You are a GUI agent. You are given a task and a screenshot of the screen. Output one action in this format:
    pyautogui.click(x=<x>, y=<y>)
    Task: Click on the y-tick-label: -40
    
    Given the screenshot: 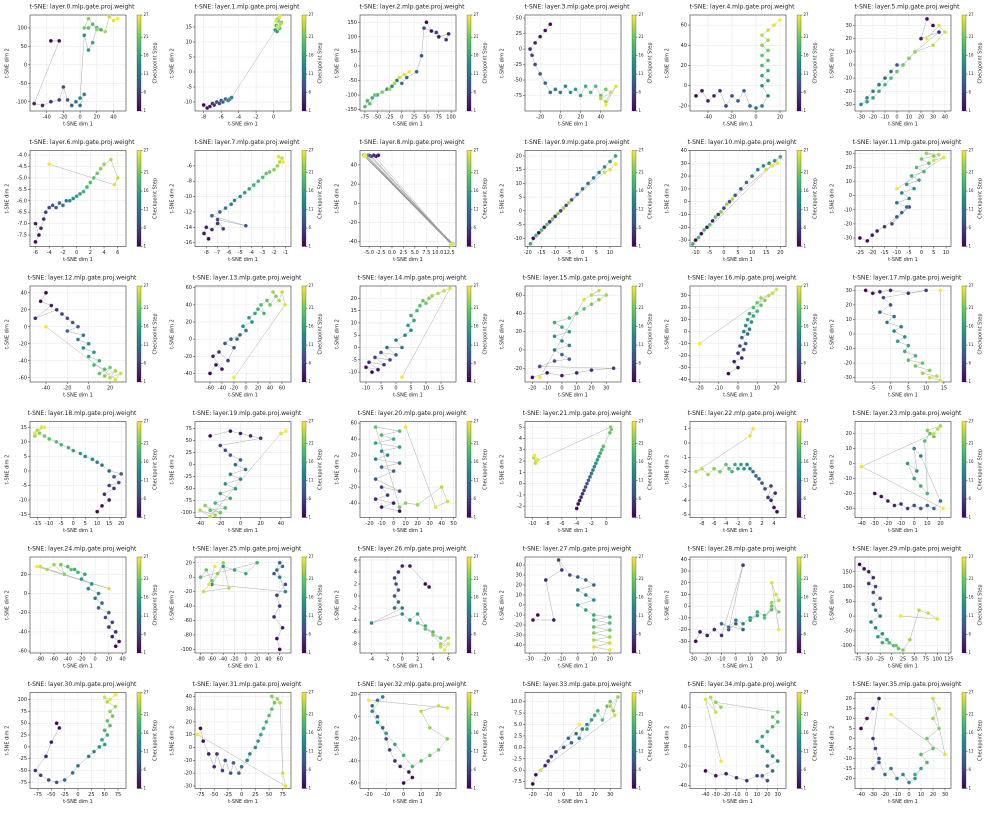 What is the action you would take?
    pyautogui.click(x=353, y=242)
    